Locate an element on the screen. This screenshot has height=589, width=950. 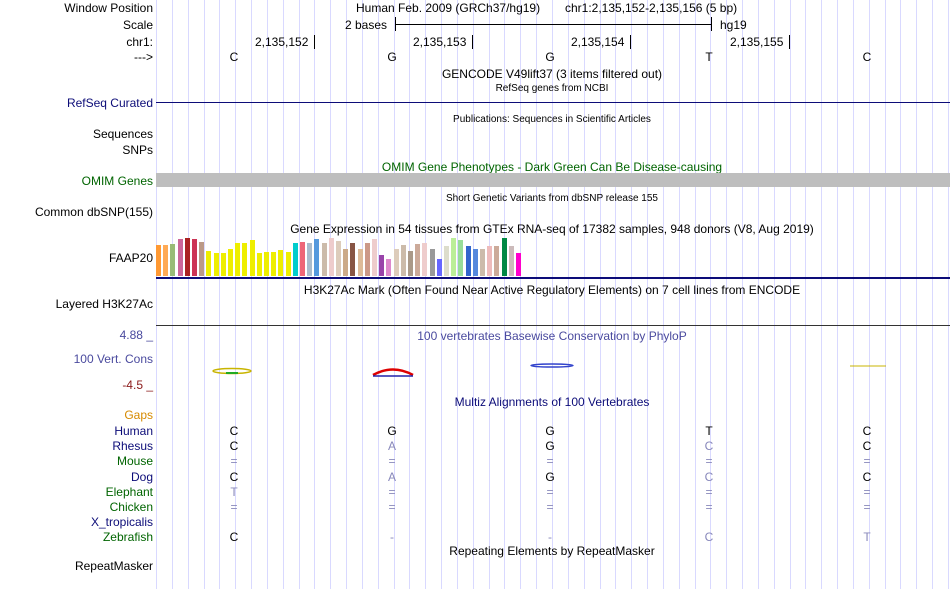
refseq-track-description: RefSeq genes from NCBI is located at coordinates (552, 88).